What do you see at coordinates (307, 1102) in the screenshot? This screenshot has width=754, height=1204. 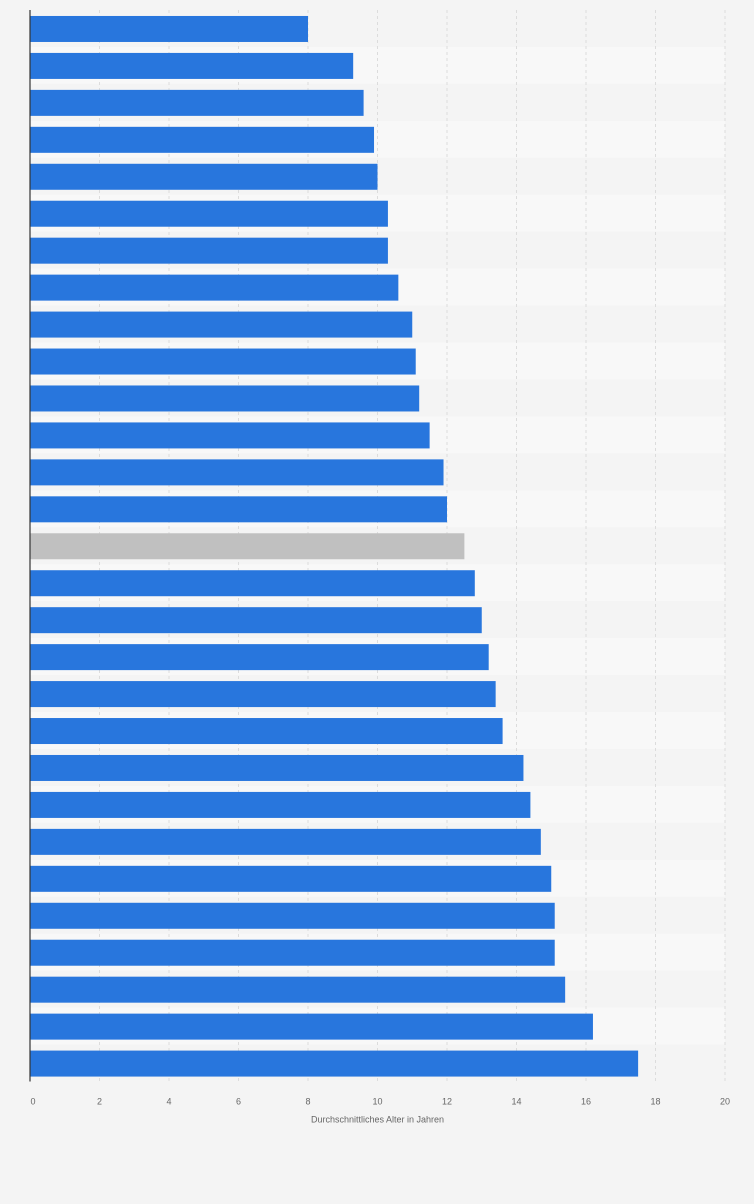 I see `x-tick-label: 8` at bounding box center [307, 1102].